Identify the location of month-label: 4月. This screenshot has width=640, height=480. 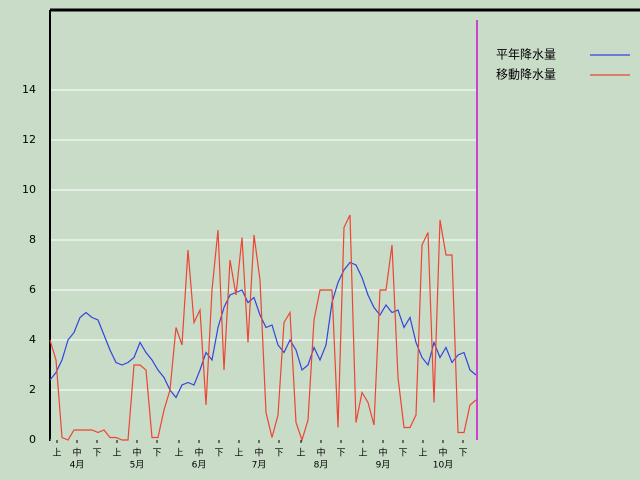
(77, 465).